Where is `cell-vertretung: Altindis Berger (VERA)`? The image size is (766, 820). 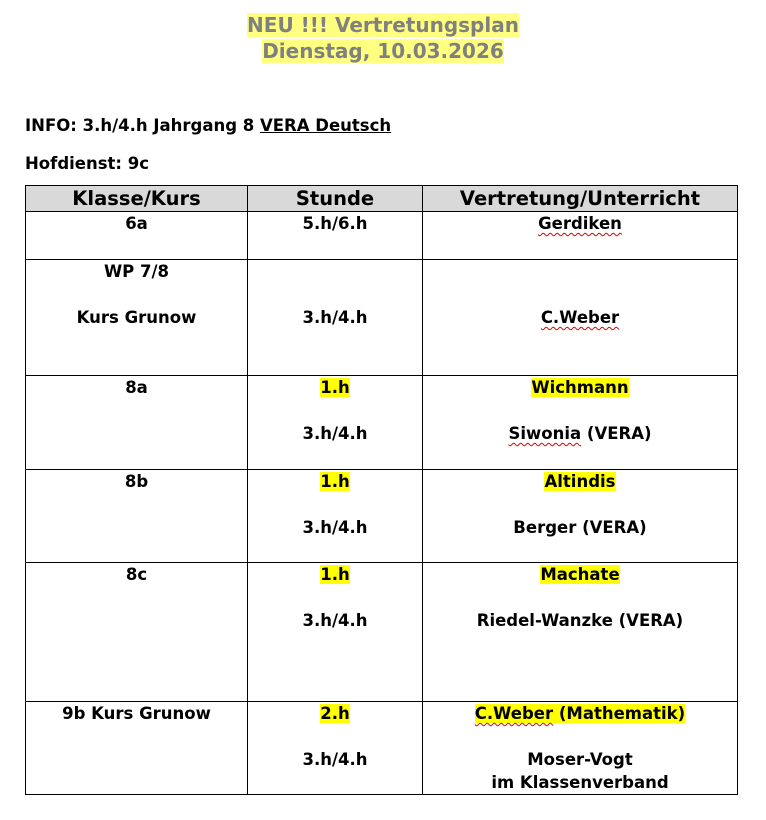
cell-vertretung: Altindis Berger (VERA) is located at coordinates (580, 516).